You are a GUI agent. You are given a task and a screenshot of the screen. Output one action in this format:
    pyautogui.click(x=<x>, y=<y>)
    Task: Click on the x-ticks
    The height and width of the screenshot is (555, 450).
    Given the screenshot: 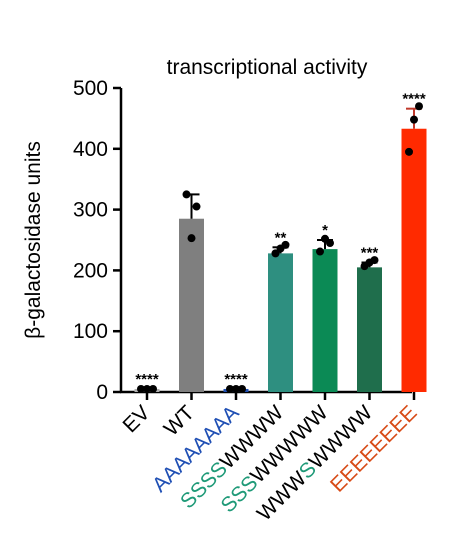 What is the action you would take?
    pyautogui.click(x=280, y=396)
    